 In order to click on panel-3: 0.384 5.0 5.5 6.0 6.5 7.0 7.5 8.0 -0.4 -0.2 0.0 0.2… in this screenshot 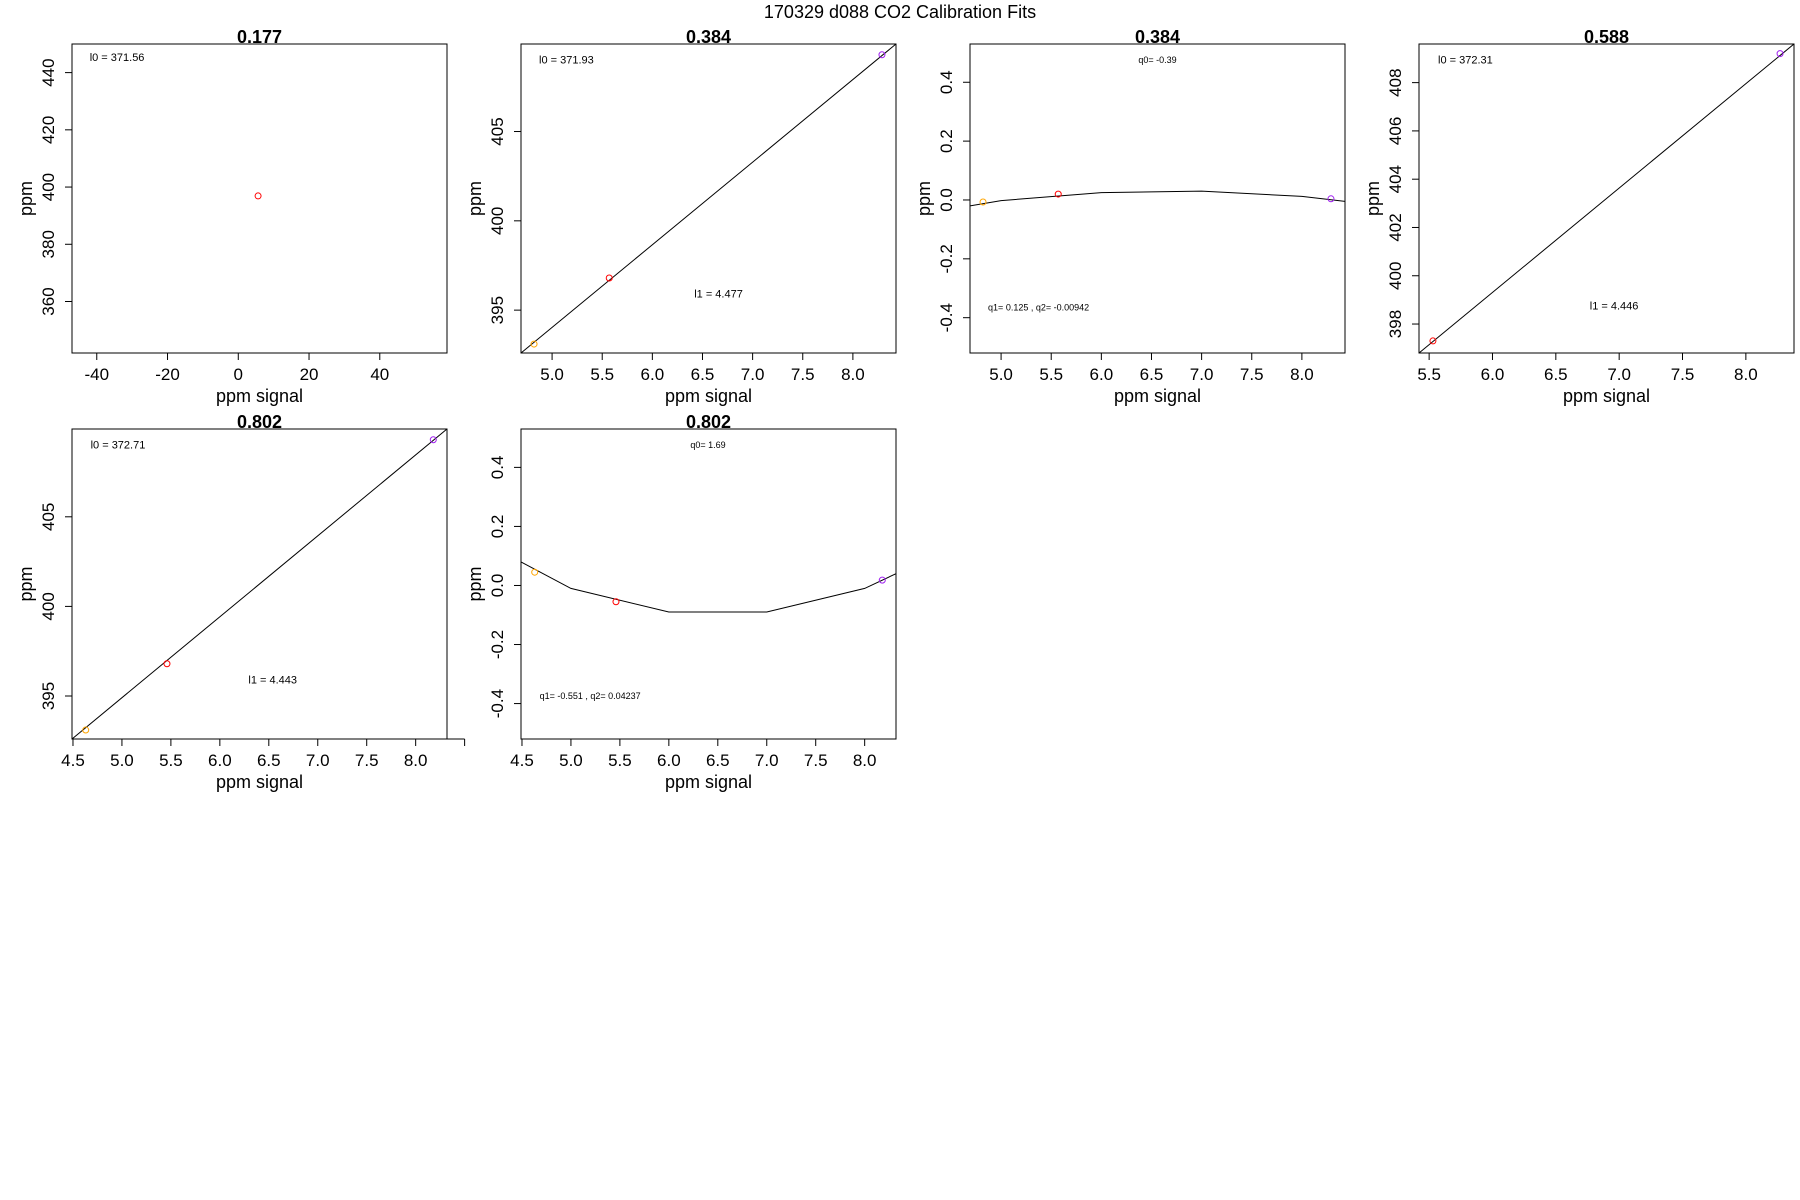, I will do `click(1130, 216)`.